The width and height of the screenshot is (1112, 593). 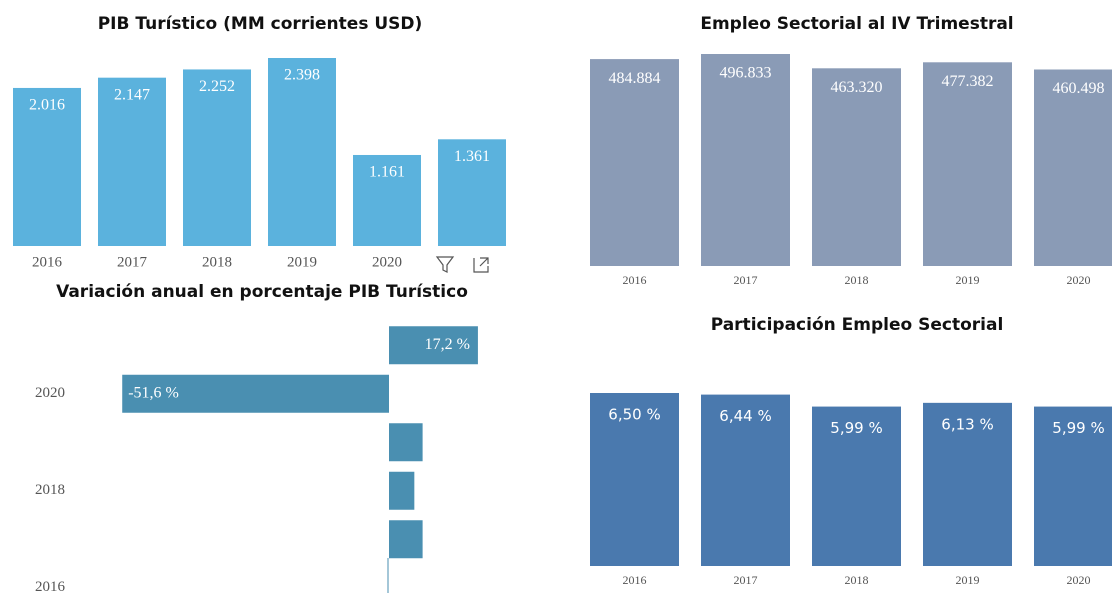 What do you see at coordinates (50, 393) in the screenshot?
I see `y-tick-label: 2020` at bounding box center [50, 393].